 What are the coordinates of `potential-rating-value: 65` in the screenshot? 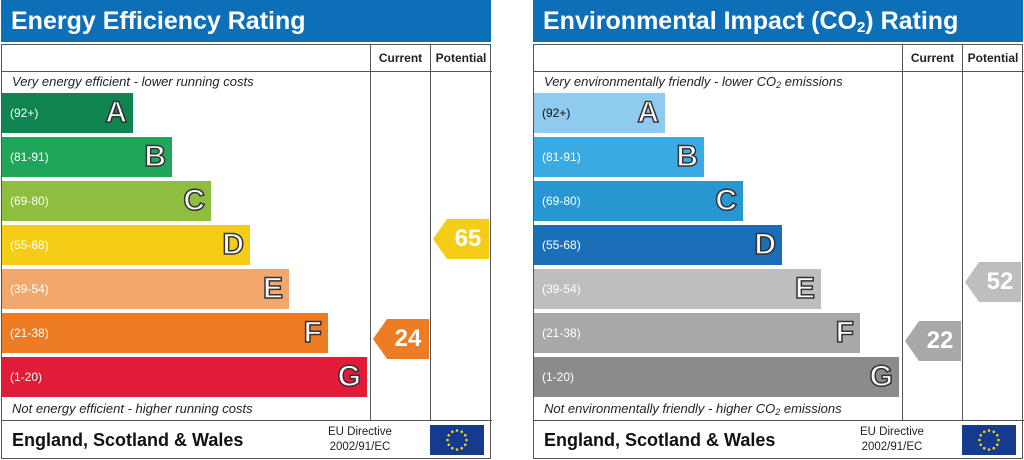 It's located at (468, 238).